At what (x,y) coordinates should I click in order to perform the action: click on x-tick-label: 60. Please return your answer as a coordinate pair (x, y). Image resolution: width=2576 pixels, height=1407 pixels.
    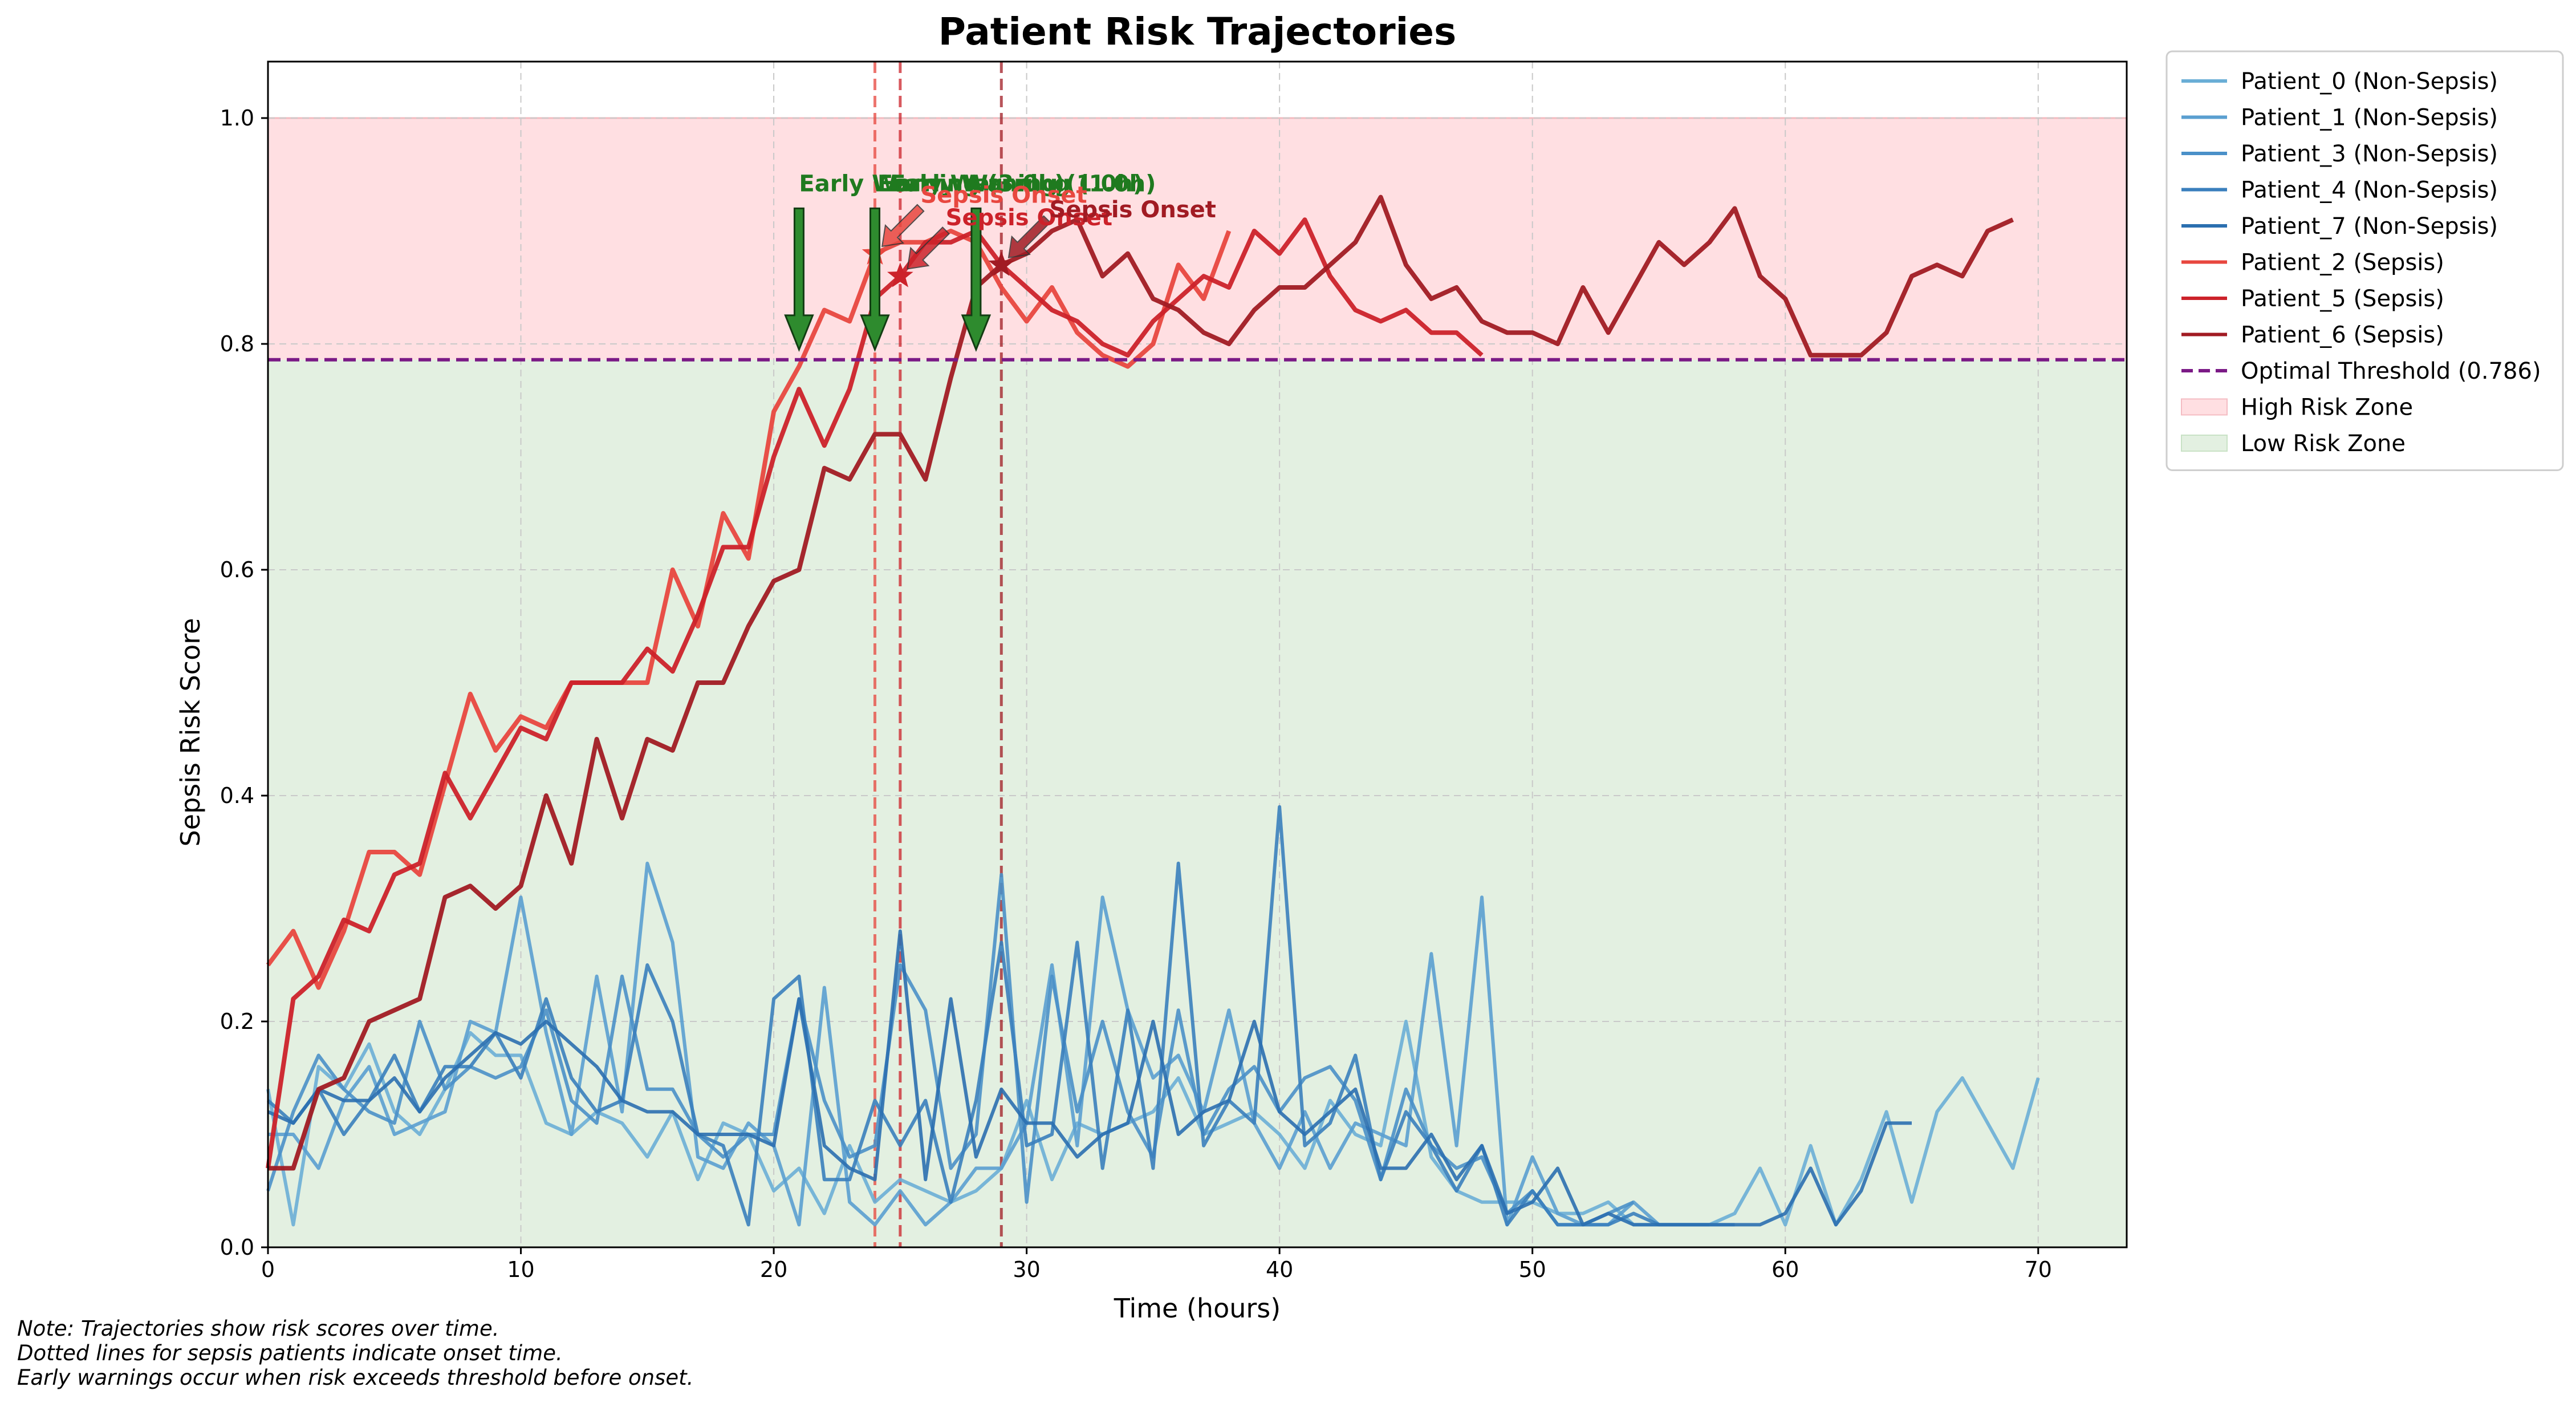
    Looking at the image, I should click on (1785, 1269).